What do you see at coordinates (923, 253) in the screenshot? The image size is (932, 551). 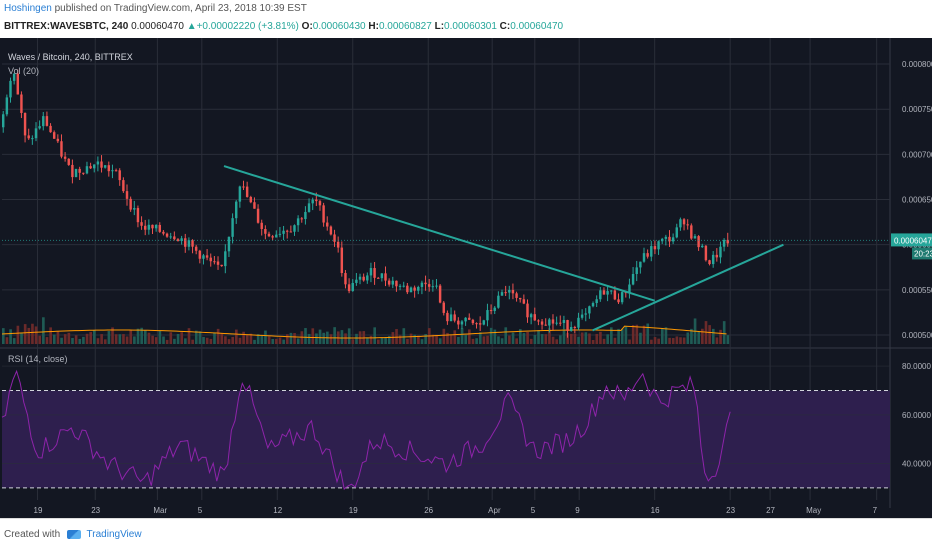 I see `countdown-label: 20:23` at bounding box center [923, 253].